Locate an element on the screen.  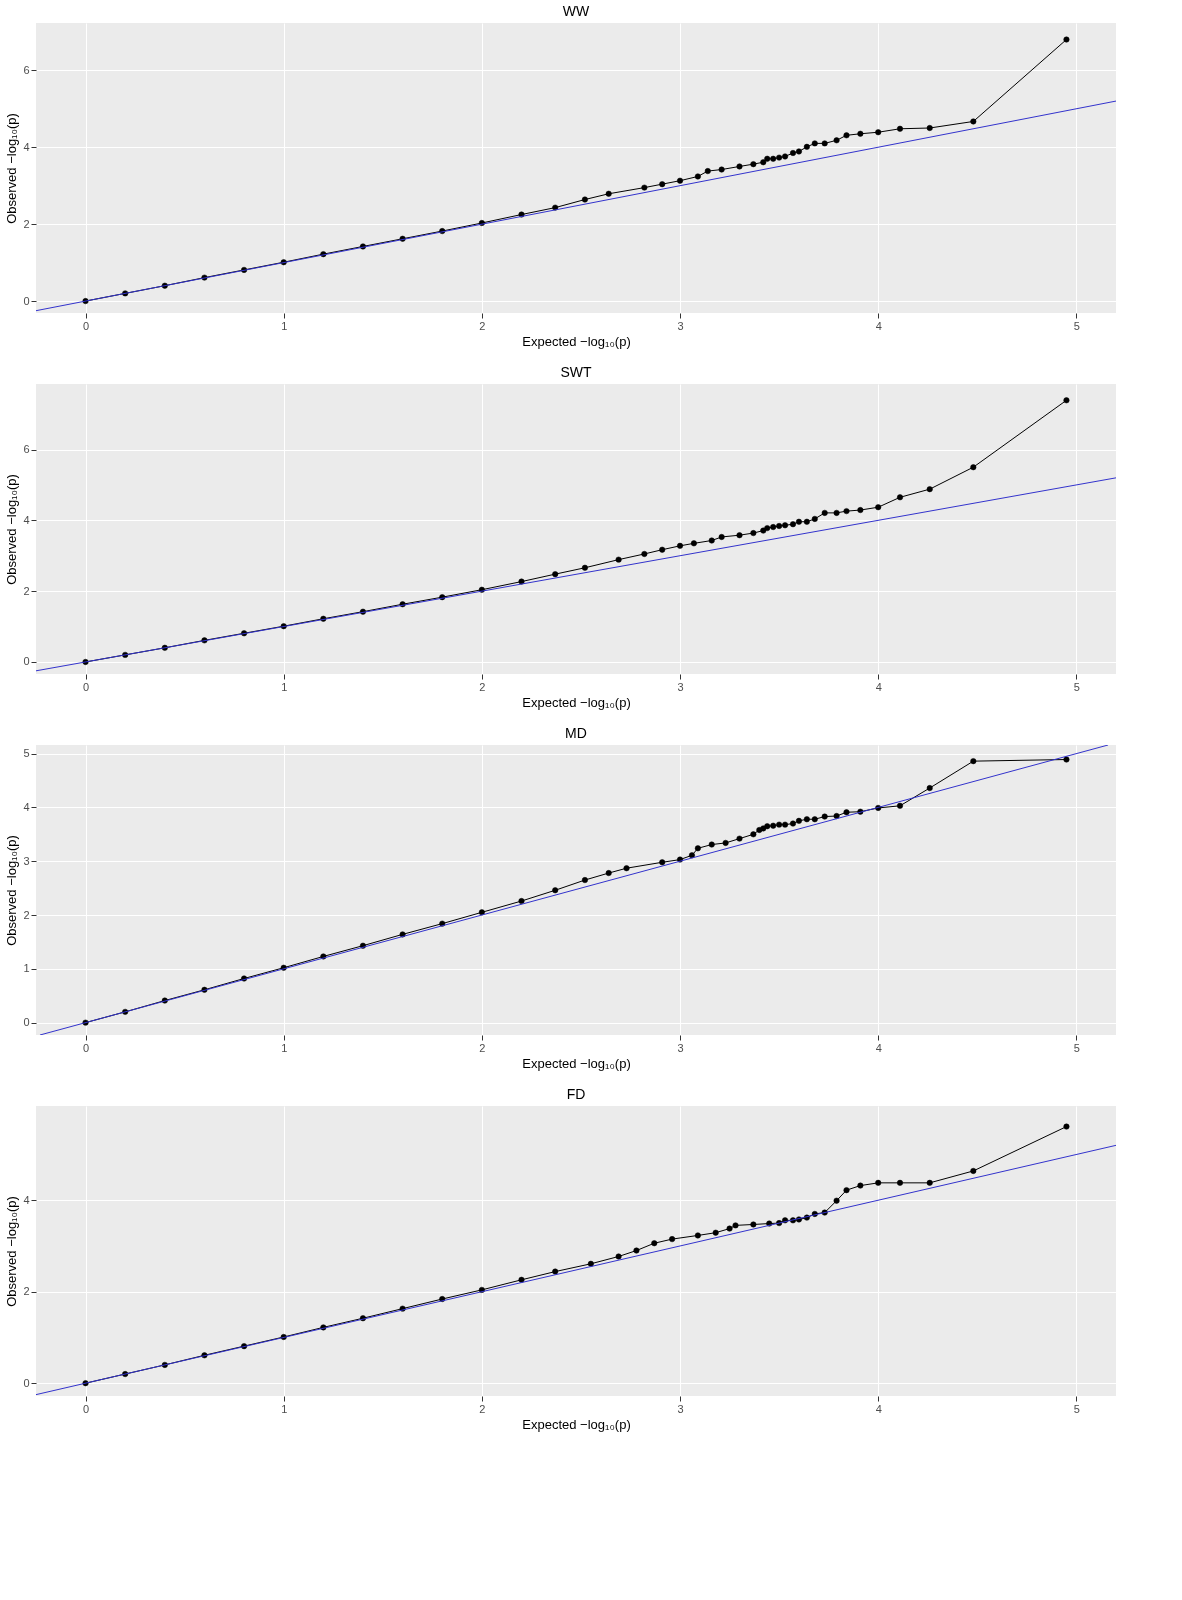
y-tick-label: 1 is located at coordinates (26, 968).